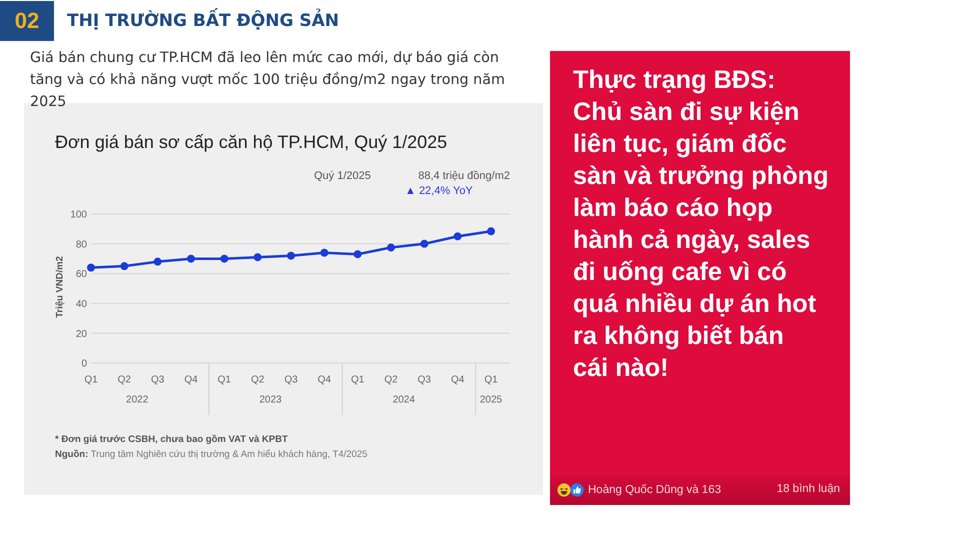 Image resolution: width=960 pixels, height=540 pixels. What do you see at coordinates (654, 490) in the screenshot?
I see `text: Hoàng Quốc Dũng và 163` at bounding box center [654, 490].